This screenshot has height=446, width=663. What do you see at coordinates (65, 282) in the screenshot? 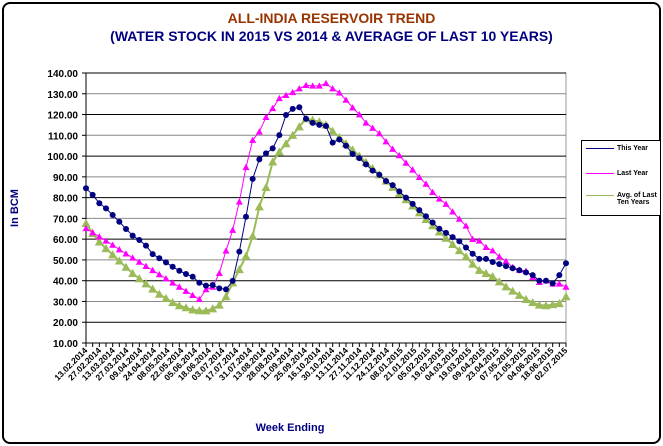
I see `y-tick-label: 40.00` at bounding box center [65, 282].